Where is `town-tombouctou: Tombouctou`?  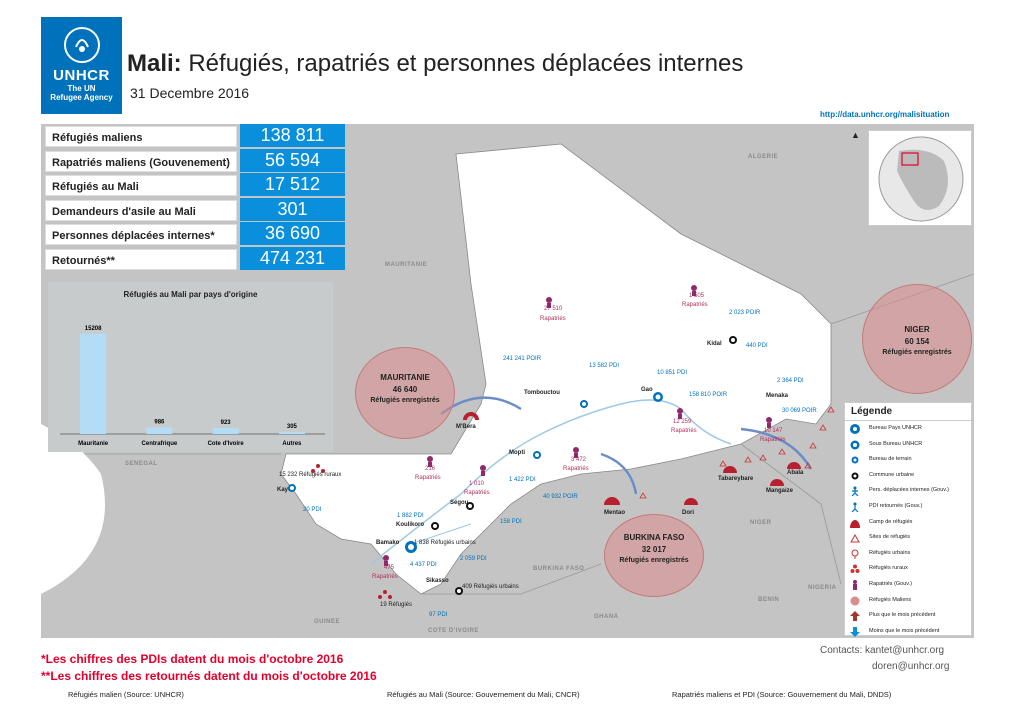
town-tombouctou: Tombouctou is located at coordinates (542, 393).